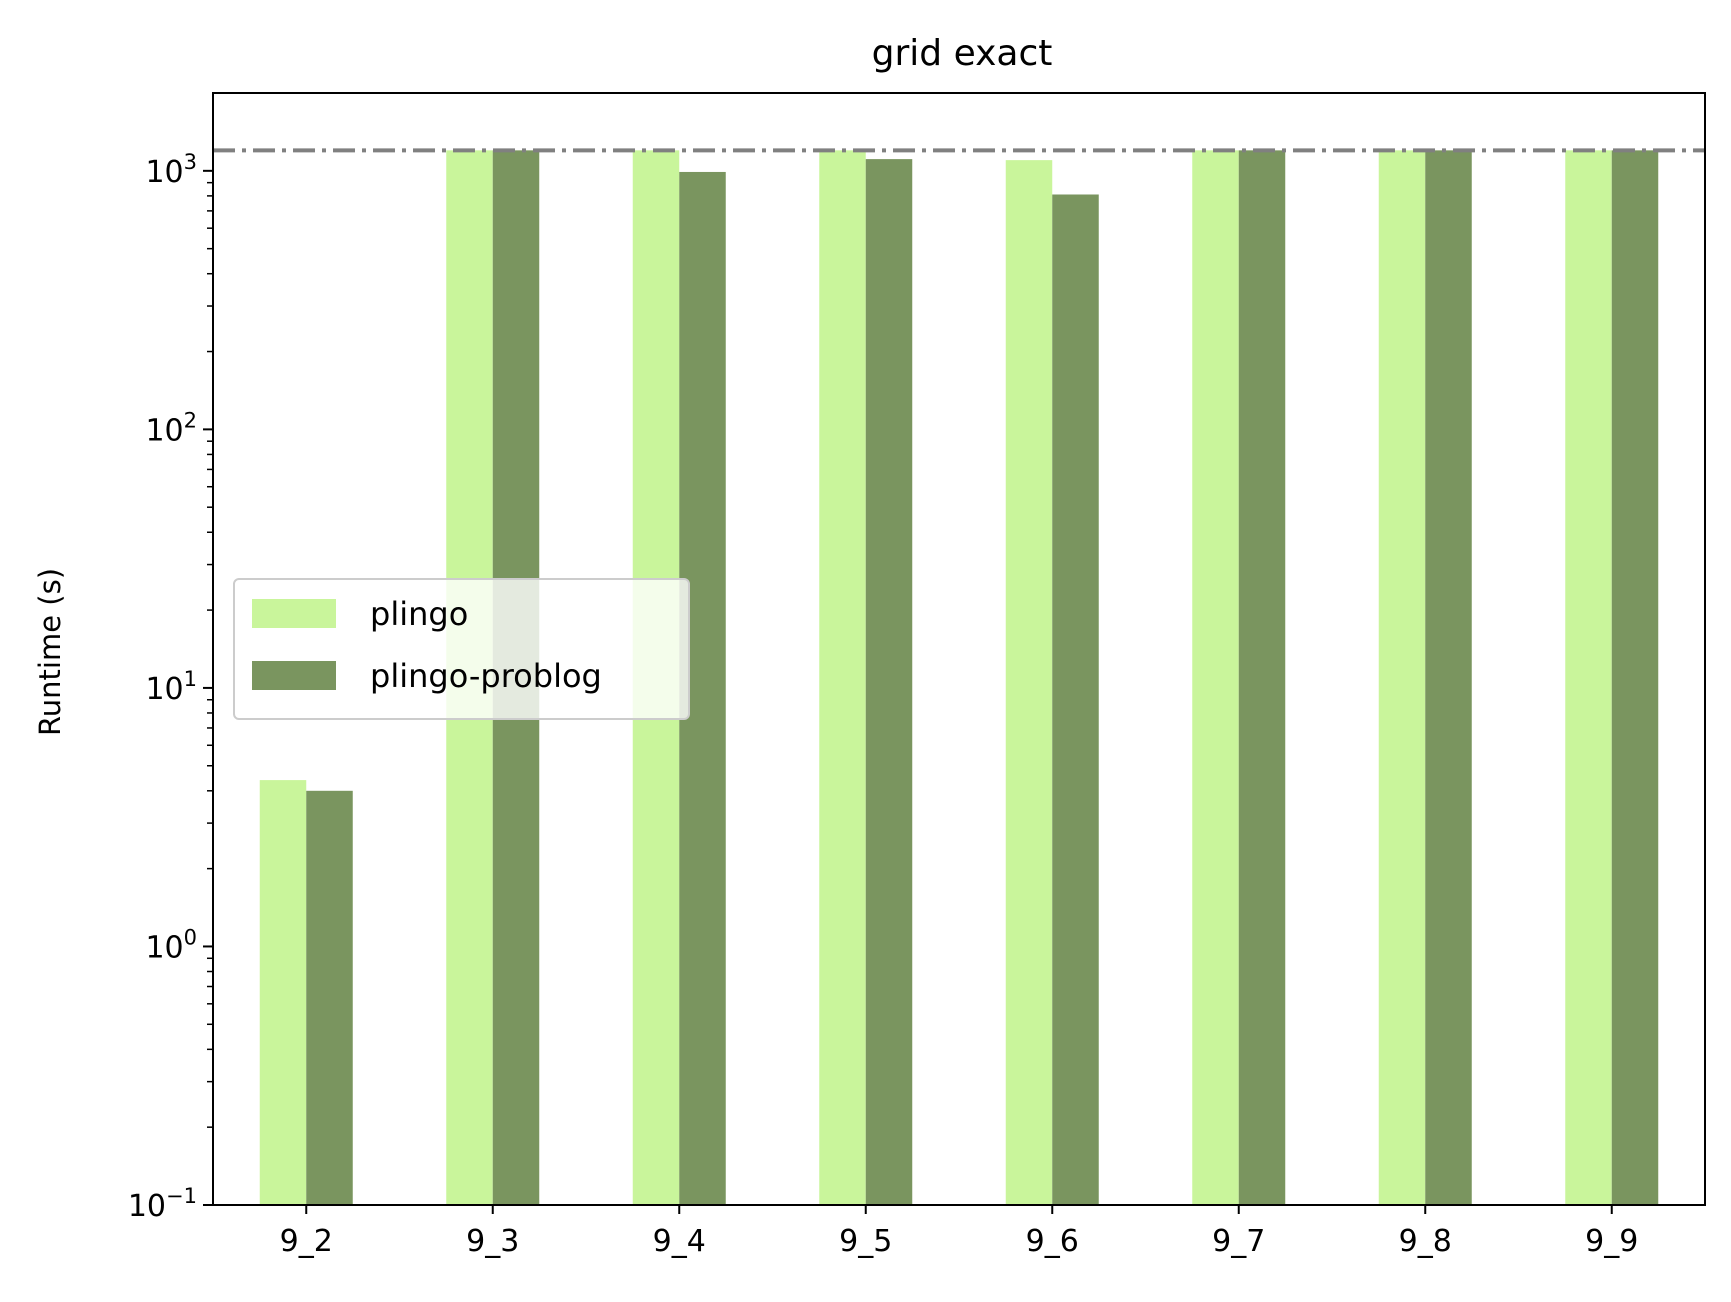  I want to click on x-tick-label-9_4: 9_4, so click(679, 1241).